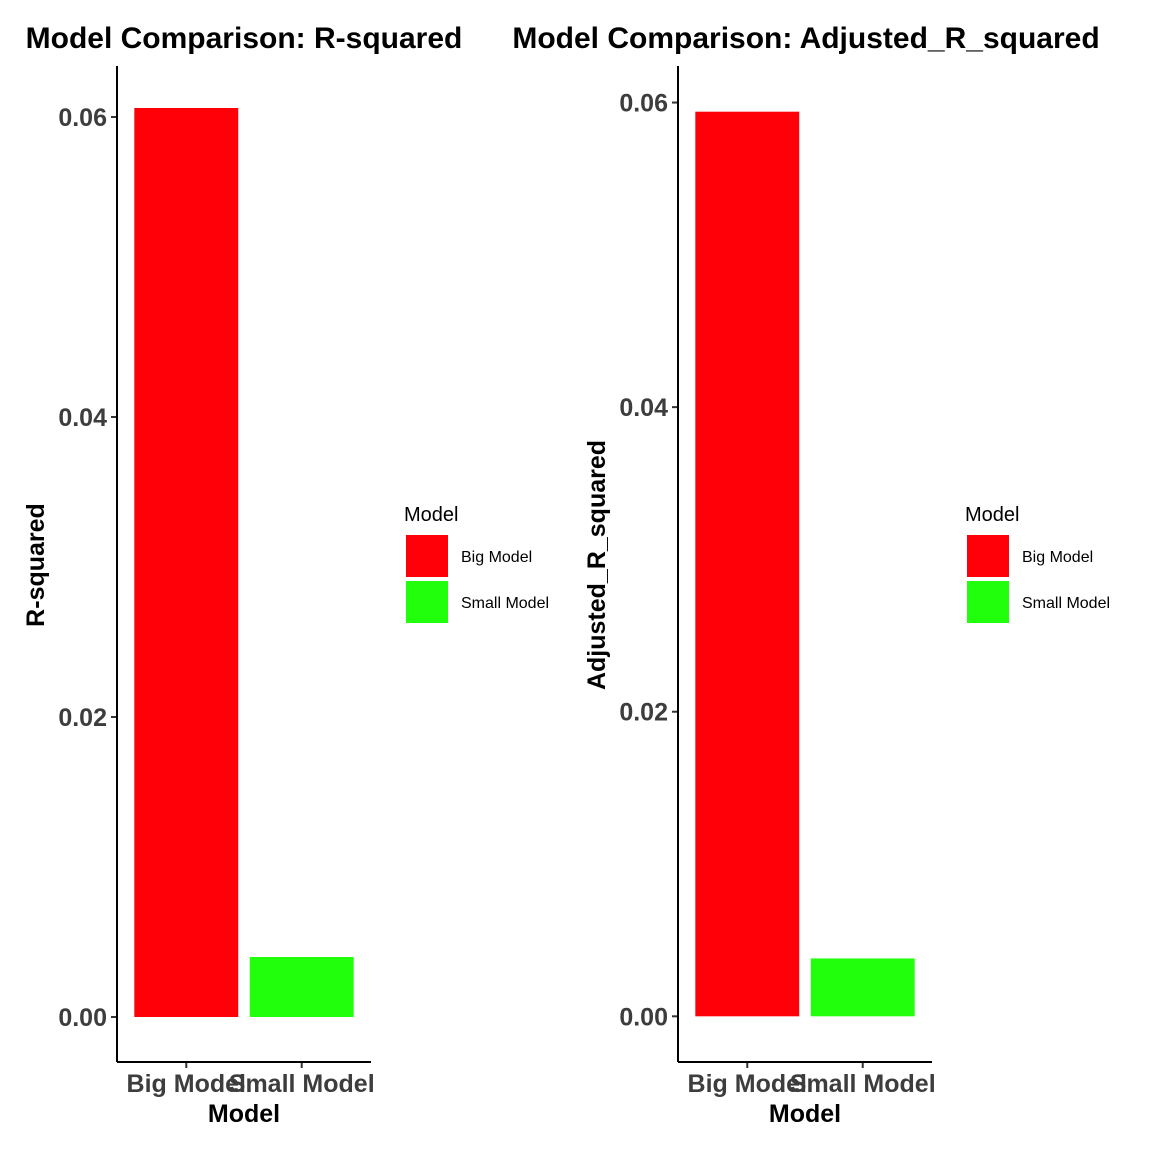 The width and height of the screenshot is (1152, 1152). What do you see at coordinates (597, 565) in the screenshot?
I see `y-axis-title: Adjusted_R_squared` at bounding box center [597, 565].